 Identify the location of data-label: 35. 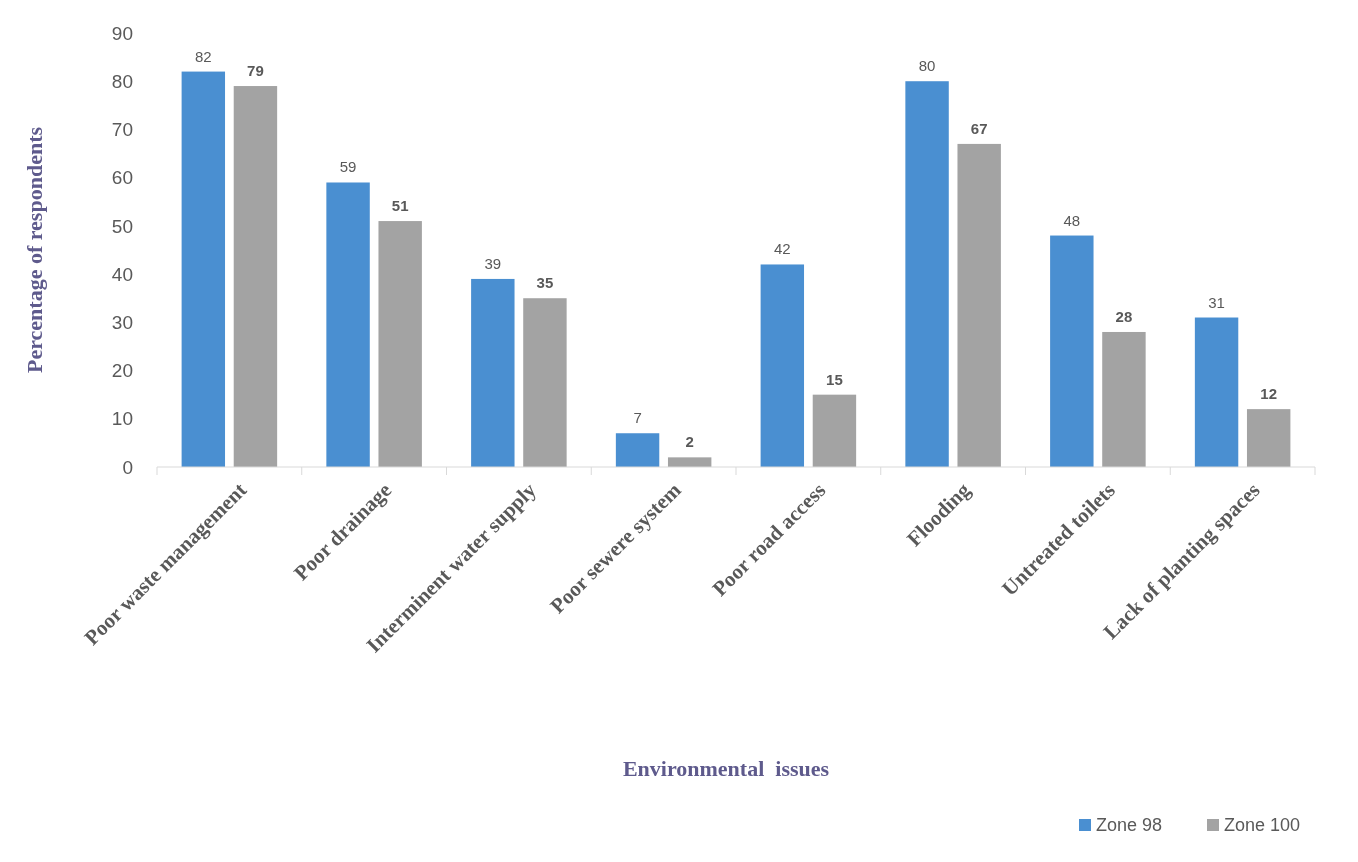
(545, 283).